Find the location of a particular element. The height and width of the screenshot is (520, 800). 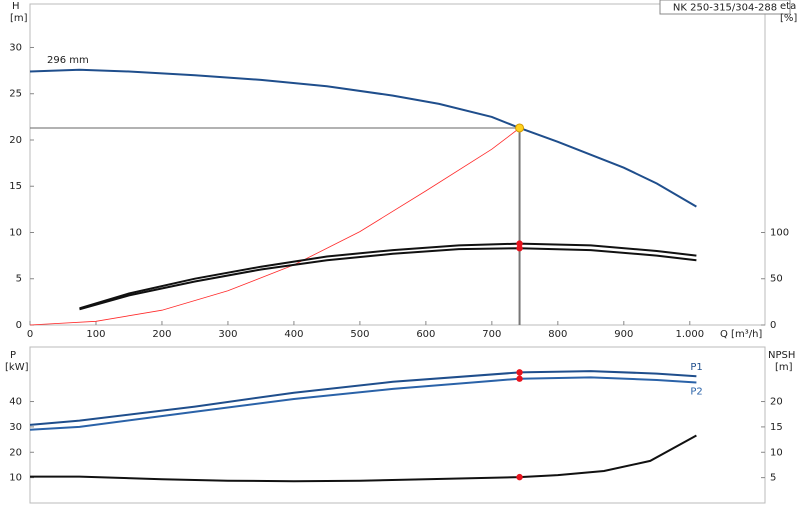

curve-label: P2 is located at coordinates (696, 392).